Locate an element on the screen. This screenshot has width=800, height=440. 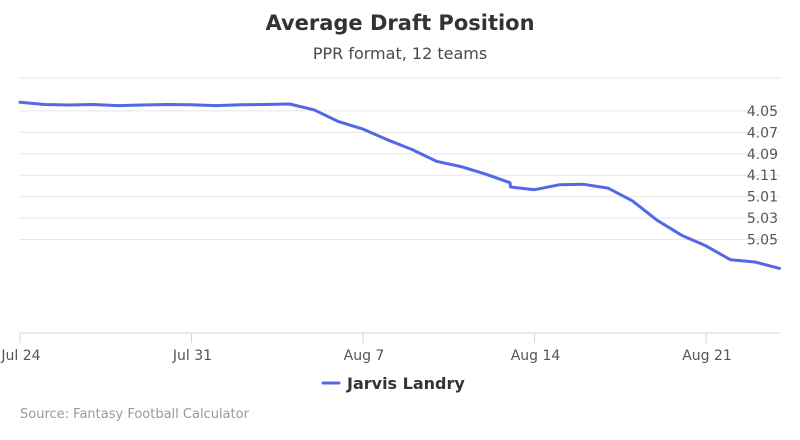
y-axis-tick-labels: 4.05 4.07 4.09 4.11 5.01 5.03 5.05 is located at coordinates (762, 176).